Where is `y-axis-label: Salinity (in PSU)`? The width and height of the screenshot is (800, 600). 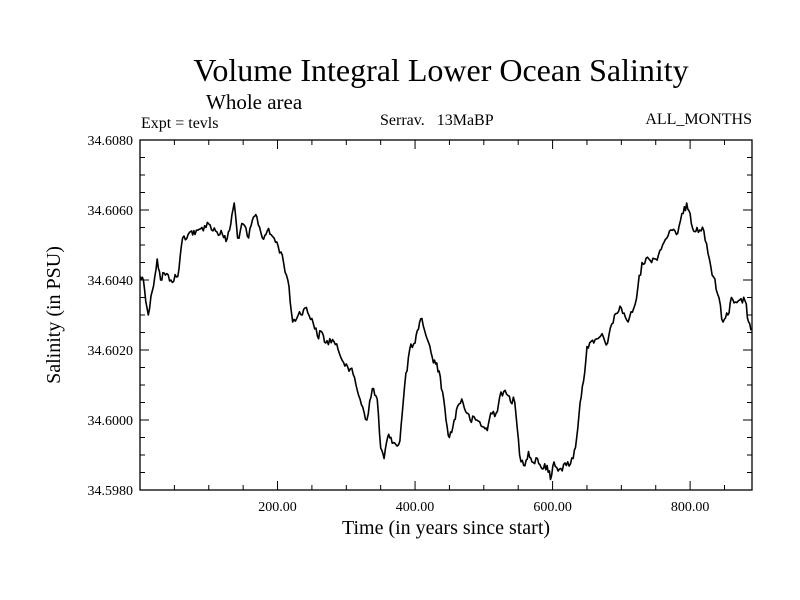
y-axis-label: Salinity (in PSU) is located at coordinates (54, 315).